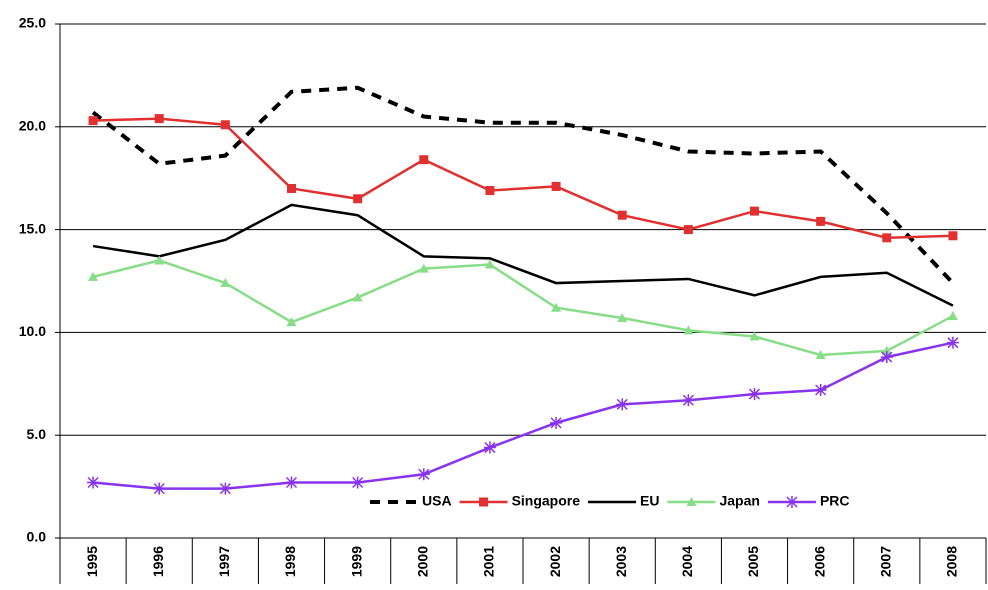  Describe the element at coordinates (224, 561) in the screenshot. I see `x-tick-label: 1997` at that location.